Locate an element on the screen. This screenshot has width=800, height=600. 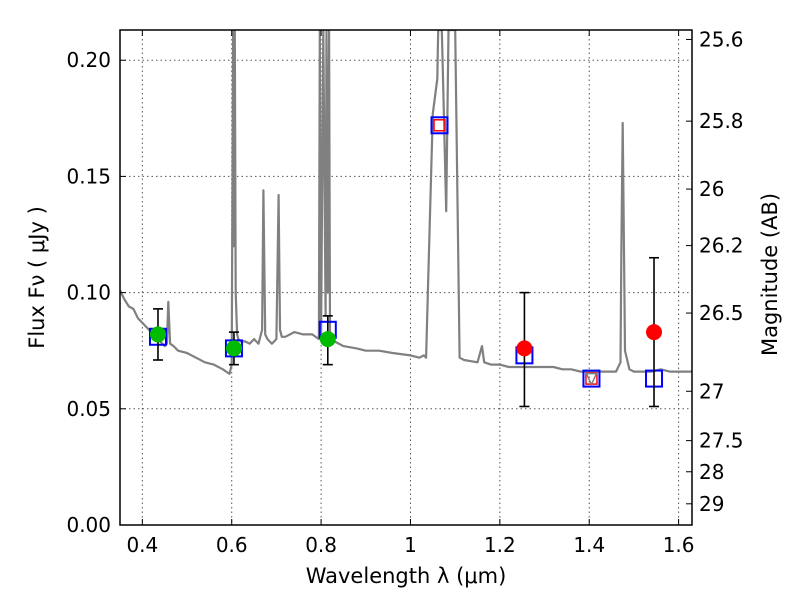
x-tick-label: 1.4 is located at coordinates (589, 545).